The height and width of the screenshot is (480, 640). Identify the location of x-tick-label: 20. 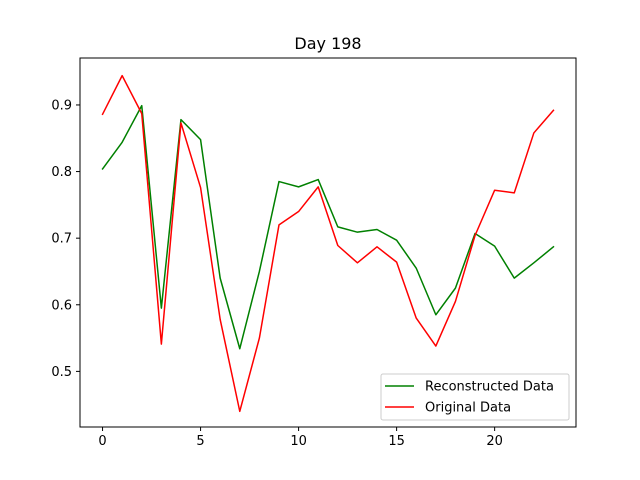
(494, 441).